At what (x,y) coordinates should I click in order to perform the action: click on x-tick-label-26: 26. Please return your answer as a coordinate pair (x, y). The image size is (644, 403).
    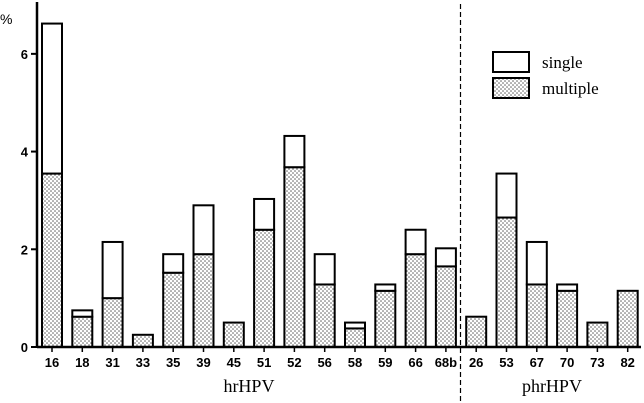
    Looking at the image, I should click on (476, 362).